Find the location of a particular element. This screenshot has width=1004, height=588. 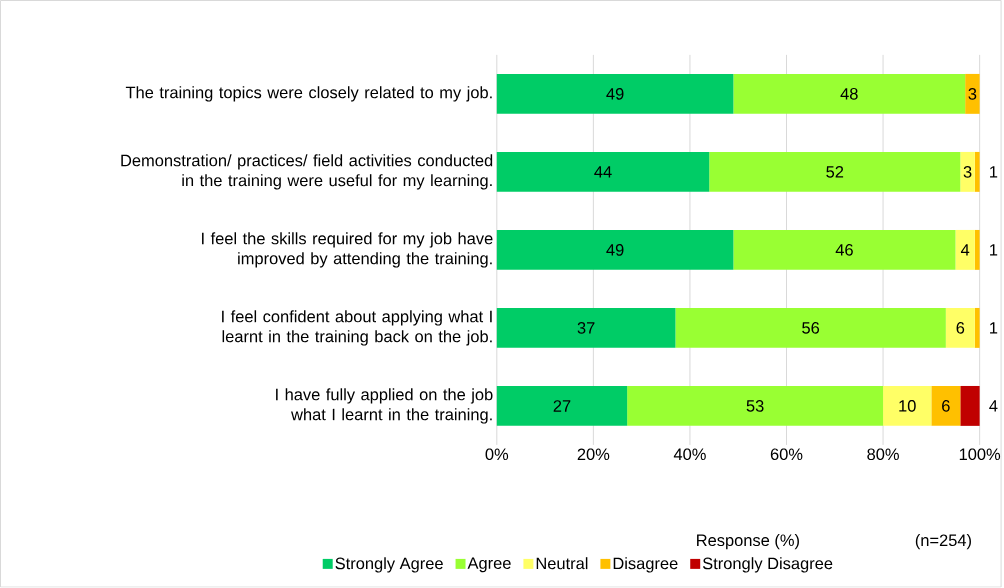

x-tick-label: 20% is located at coordinates (593, 454).